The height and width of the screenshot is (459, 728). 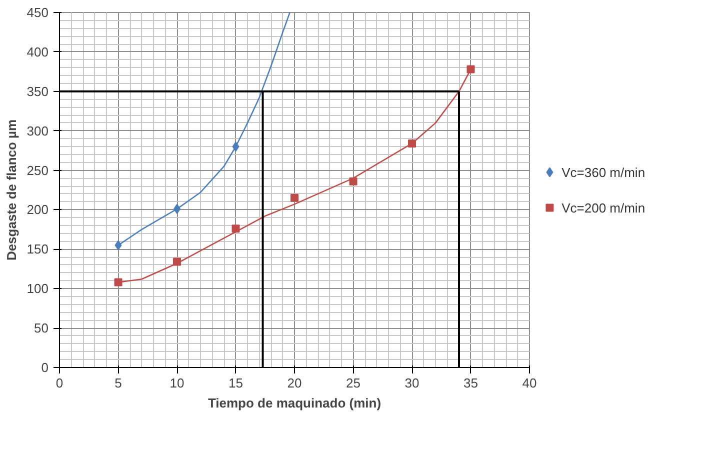 What do you see at coordinates (41, 328) in the screenshot?
I see `y-tick-label: 50` at bounding box center [41, 328].